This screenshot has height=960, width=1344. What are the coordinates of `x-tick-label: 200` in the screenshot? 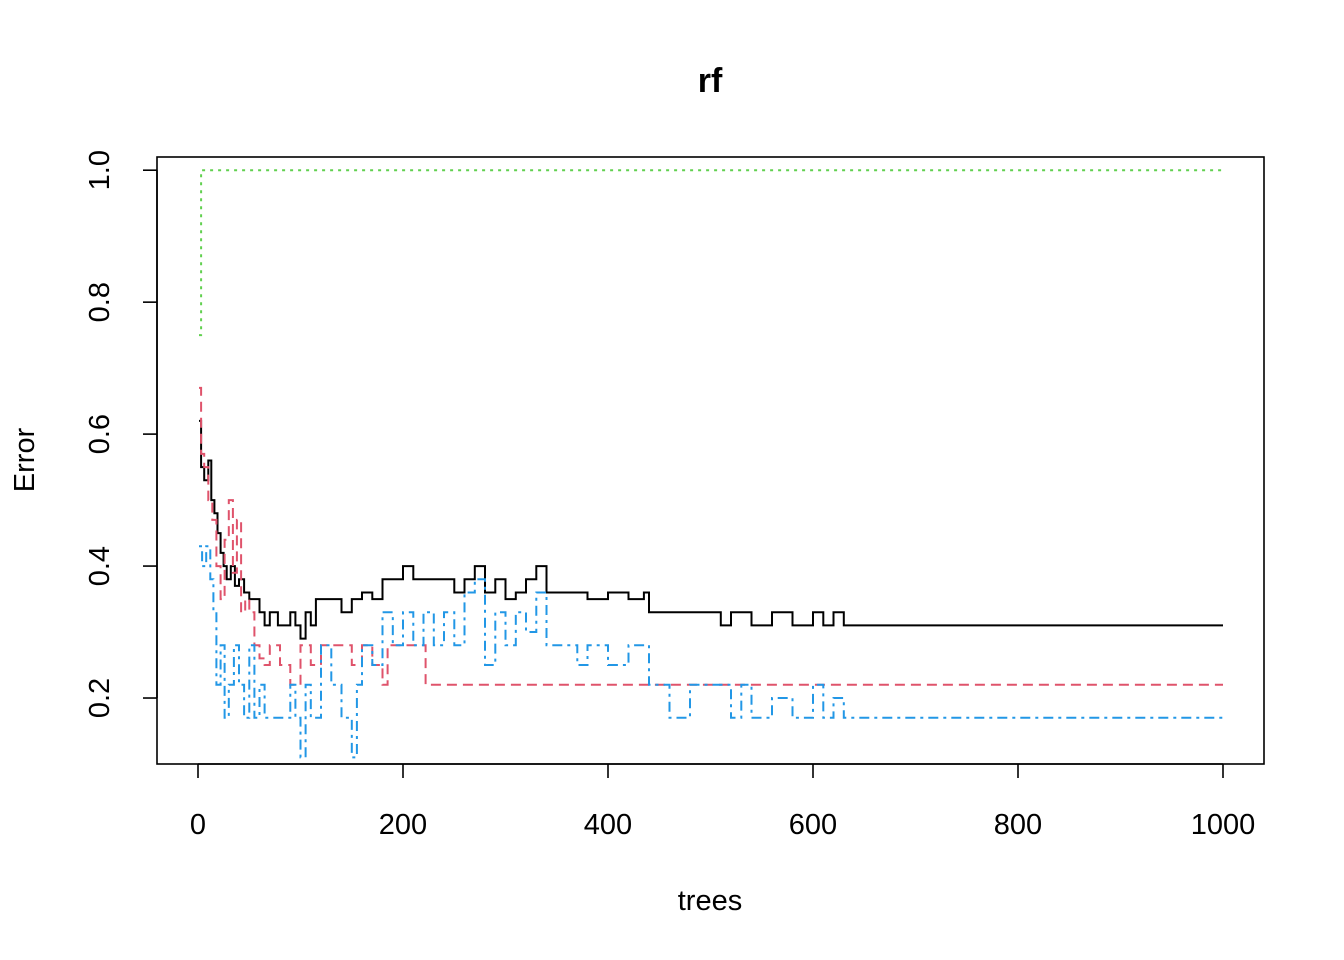 It's located at (403, 825).